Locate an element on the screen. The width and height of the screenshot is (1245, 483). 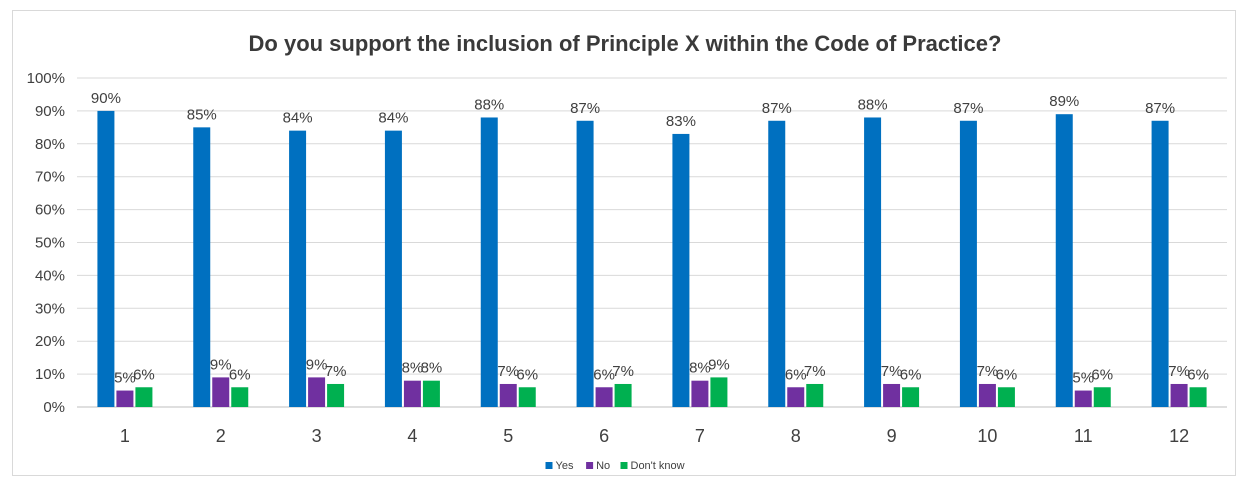
x-tick-label: 4 is located at coordinates (412, 436).